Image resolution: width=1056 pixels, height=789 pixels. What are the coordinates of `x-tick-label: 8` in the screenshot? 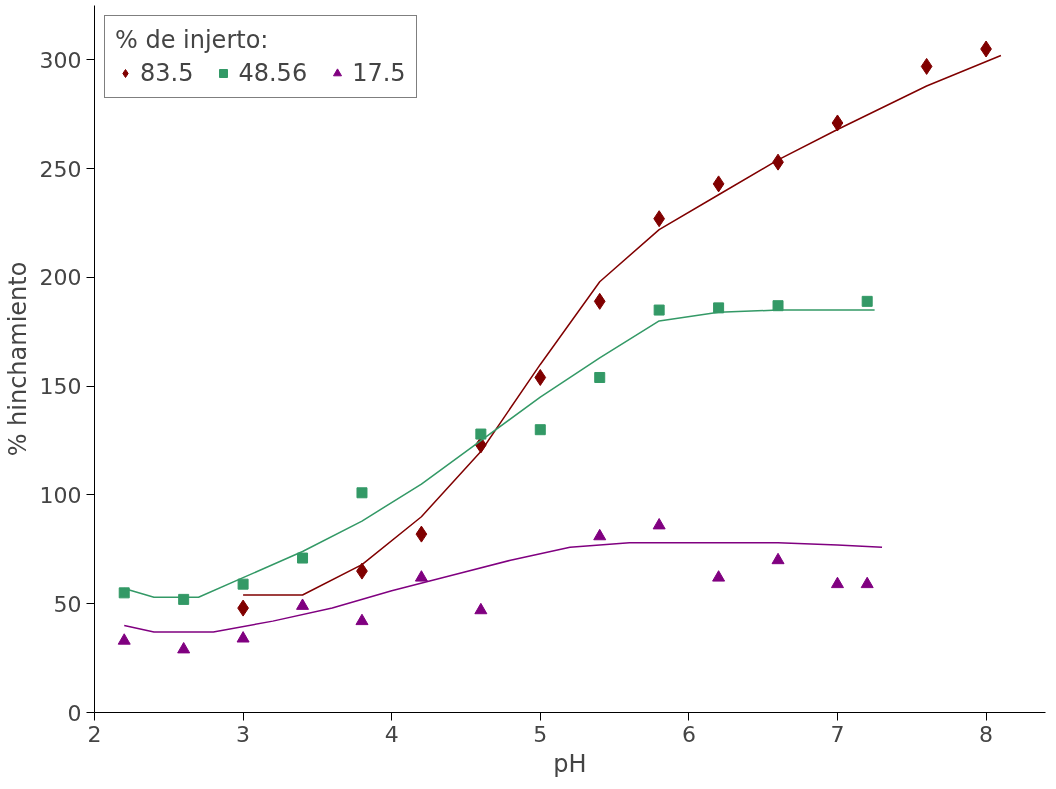 It's located at (986, 734).